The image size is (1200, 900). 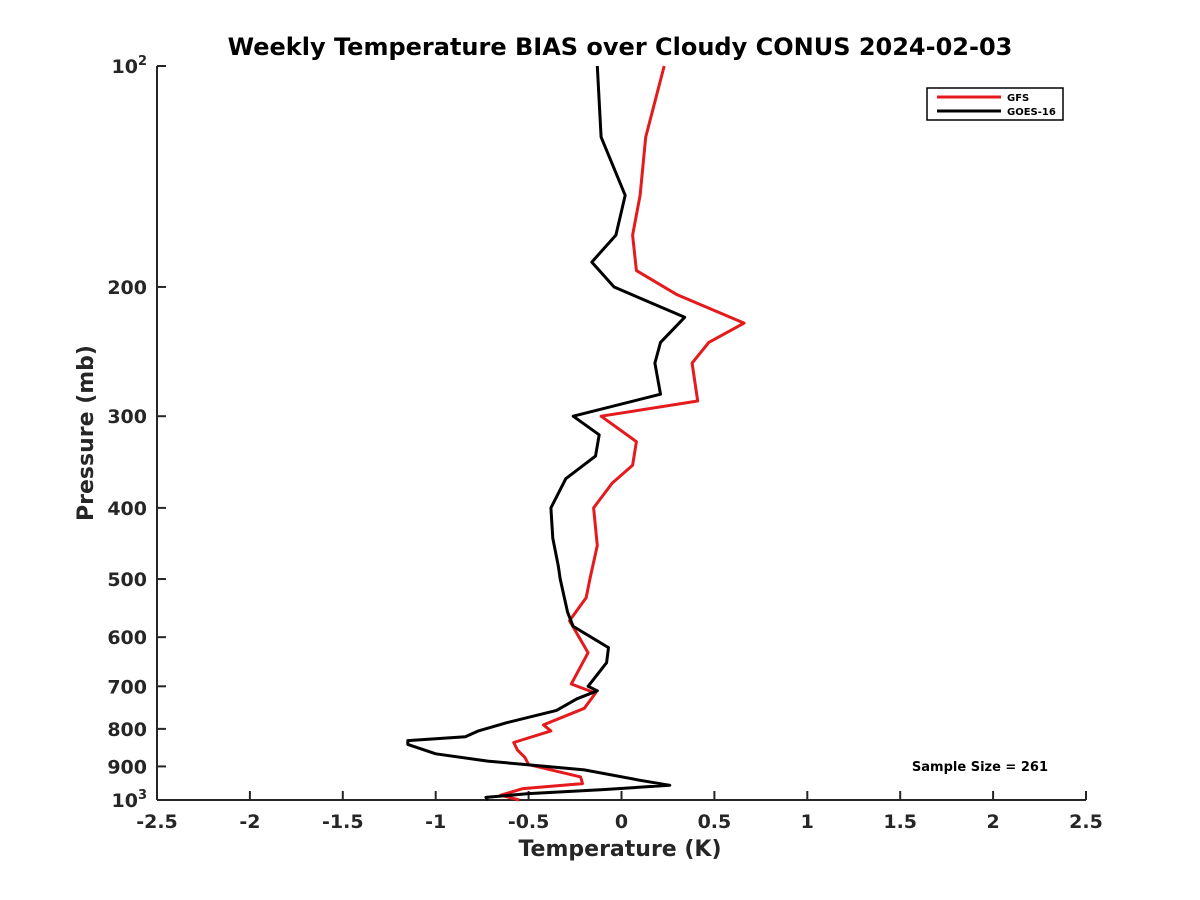 What do you see at coordinates (621, 822) in the screenshot?
I see `x-tick-label: 0` at bounding box center [621, 822].